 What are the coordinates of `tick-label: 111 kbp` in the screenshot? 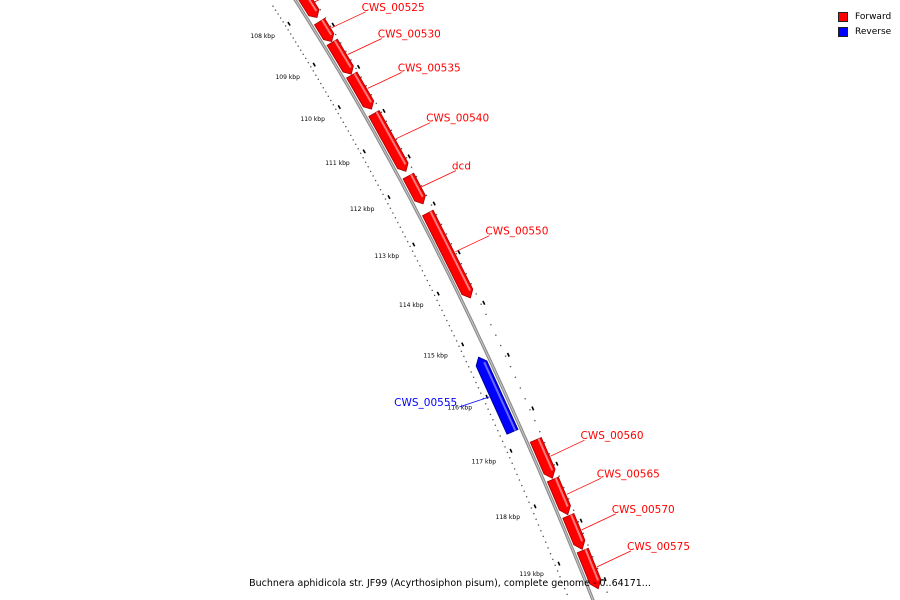 It's located at (337, 163).